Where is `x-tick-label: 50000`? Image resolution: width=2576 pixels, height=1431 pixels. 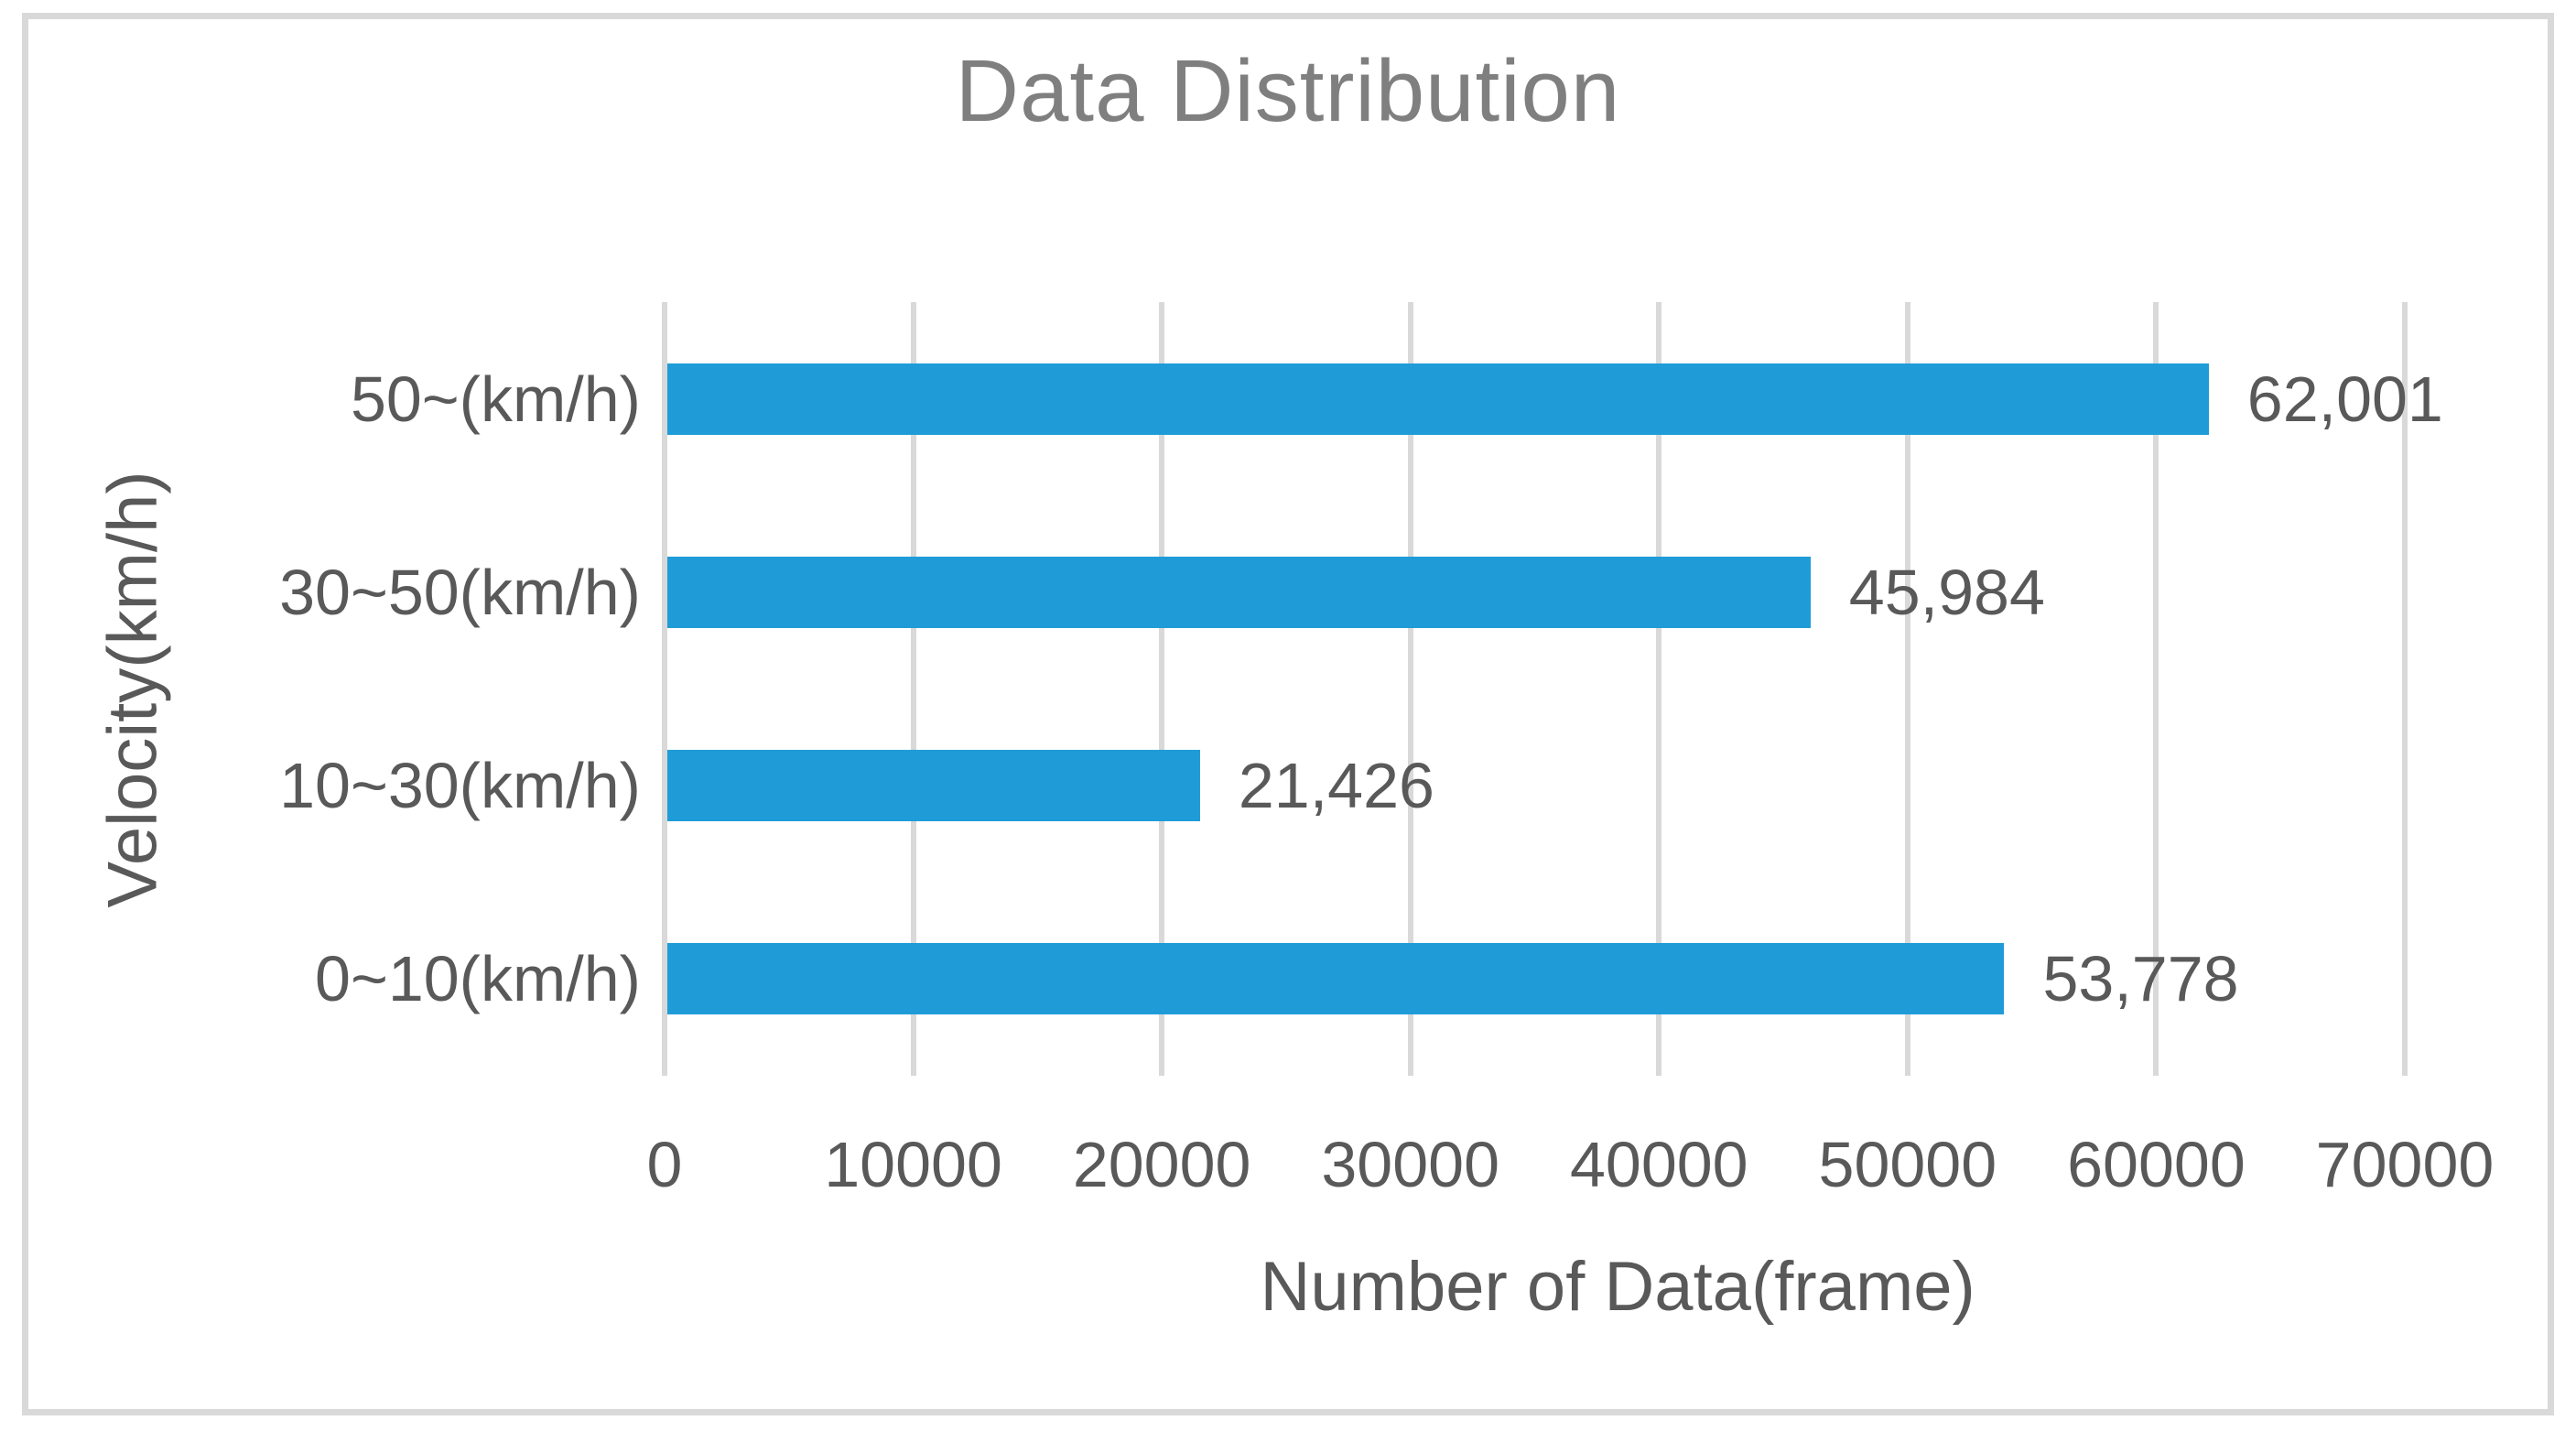 x-tick-label: 50000 is located at coordinates (1908, 1164).